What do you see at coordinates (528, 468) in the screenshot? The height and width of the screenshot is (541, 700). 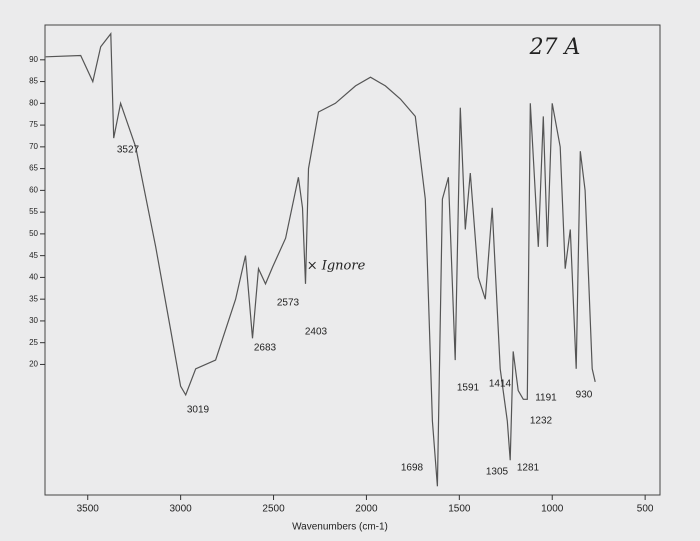 I see `peak-label: 1281` at bounding box center [528, 468].